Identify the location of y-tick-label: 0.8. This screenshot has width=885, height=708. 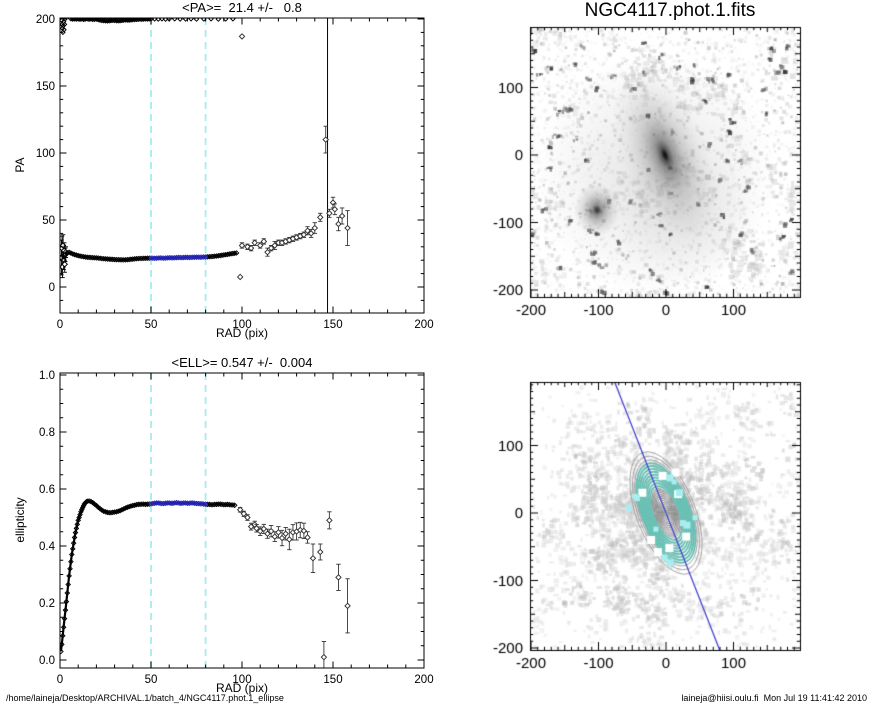
(47, 433).